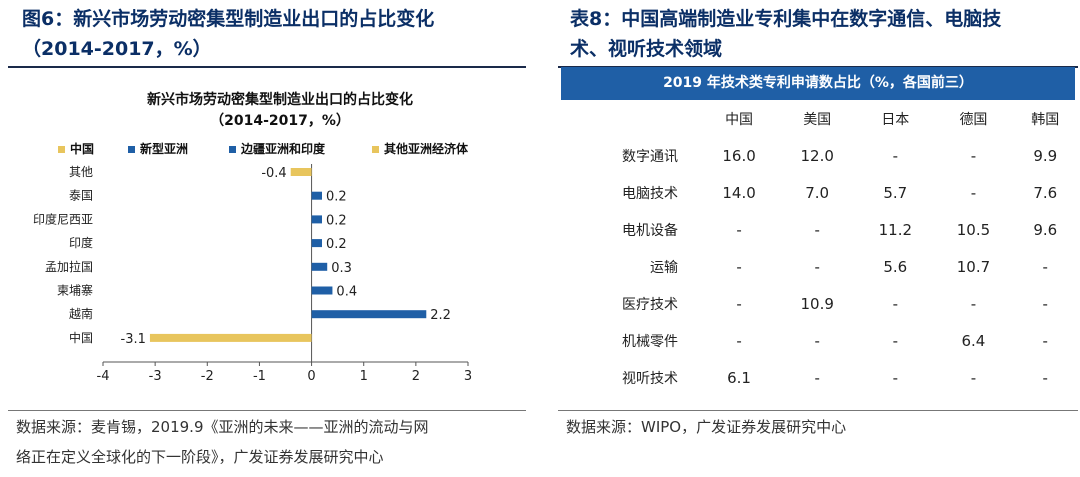 The height and width of the screenshot is (477, 1080). Describe the element at coordinates (259, 374) in the screenshot. I see `x-tick-label: -1` at that location.